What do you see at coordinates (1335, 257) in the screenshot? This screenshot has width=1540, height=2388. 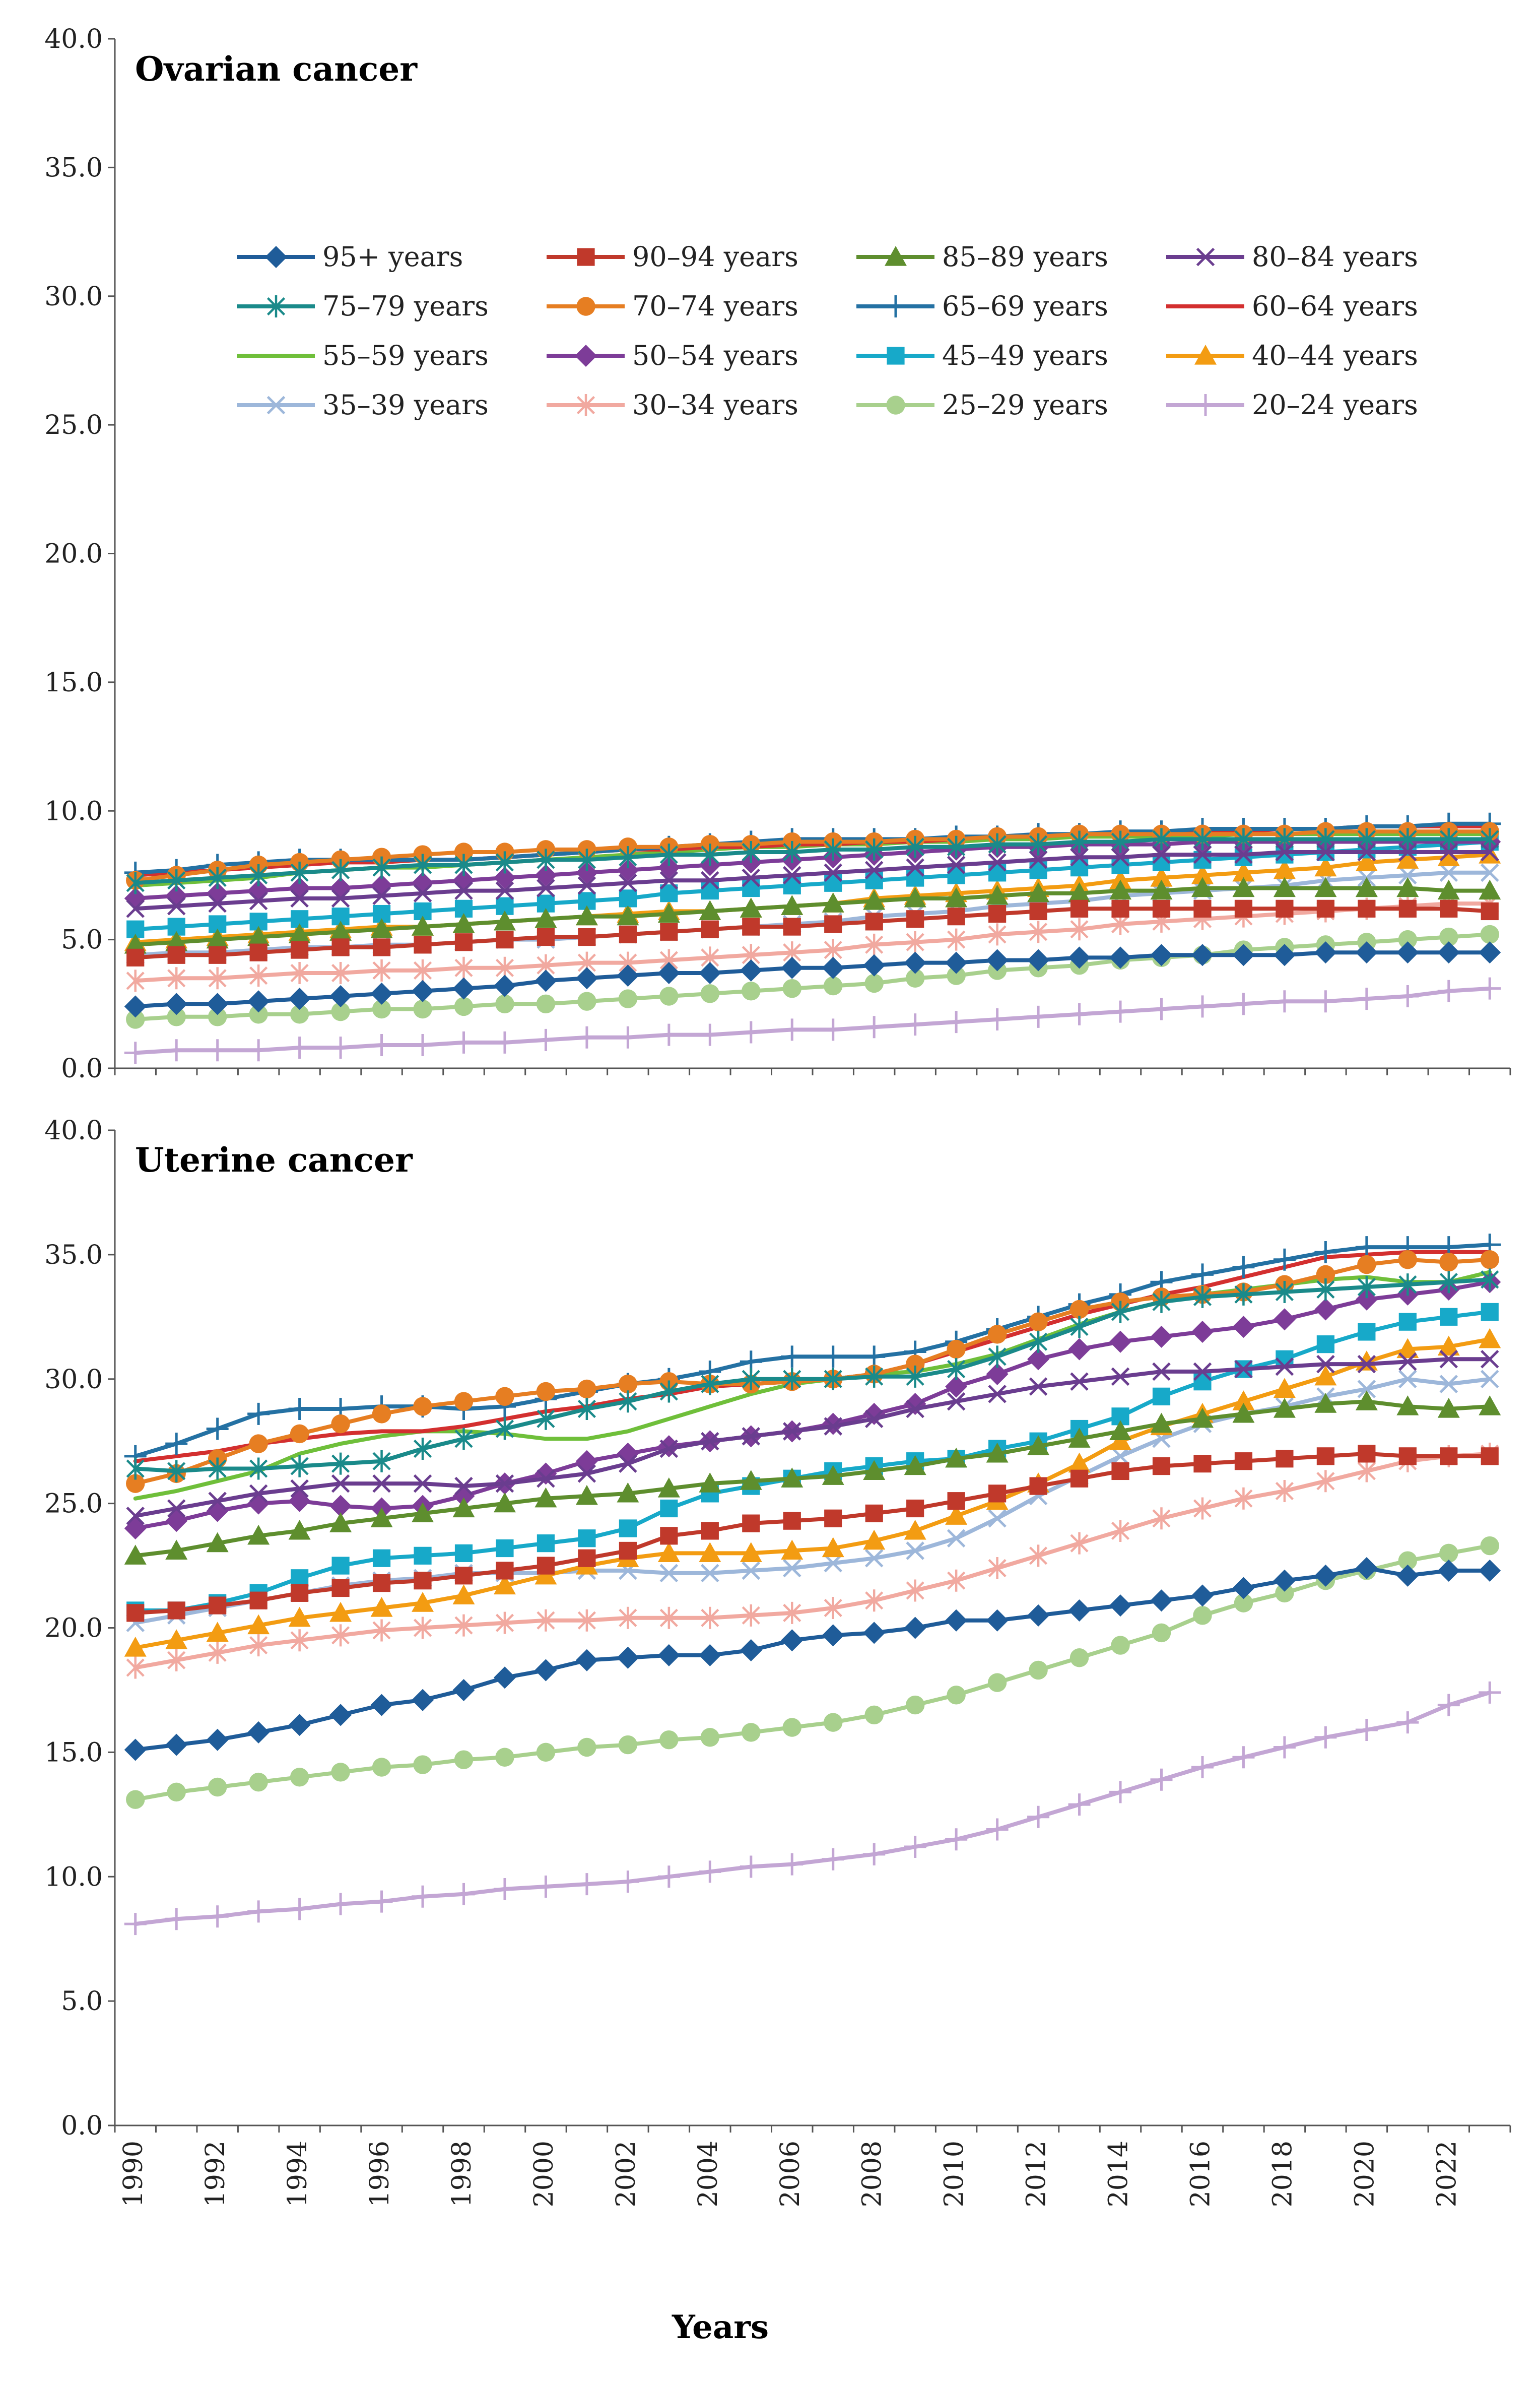 I see `legend-label: 80–84 years` at bounding box center [1335, 257].